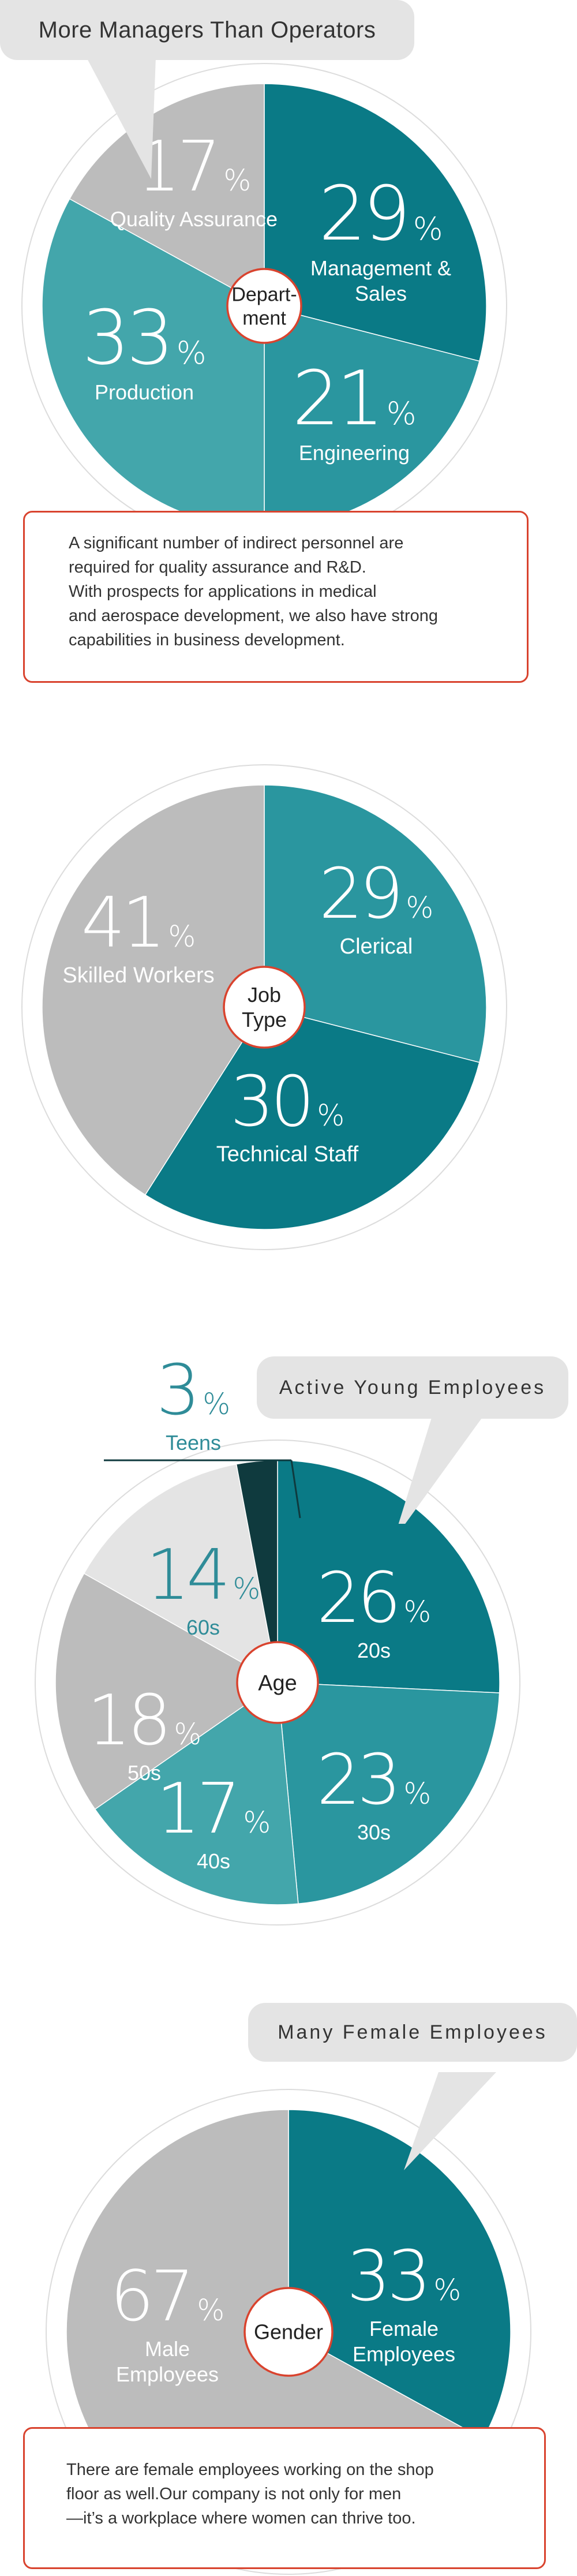 This screenshot has height=2576, width=577. I want to click on pie-slice-40s, so click(196, 1793).